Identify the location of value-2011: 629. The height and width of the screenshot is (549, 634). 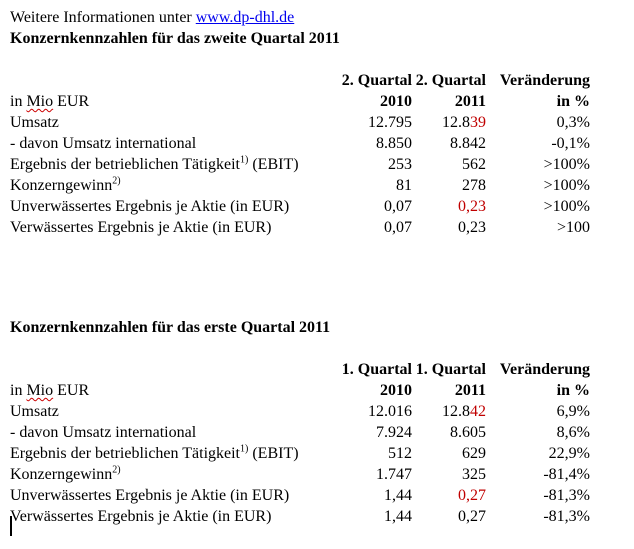
(474, 453).